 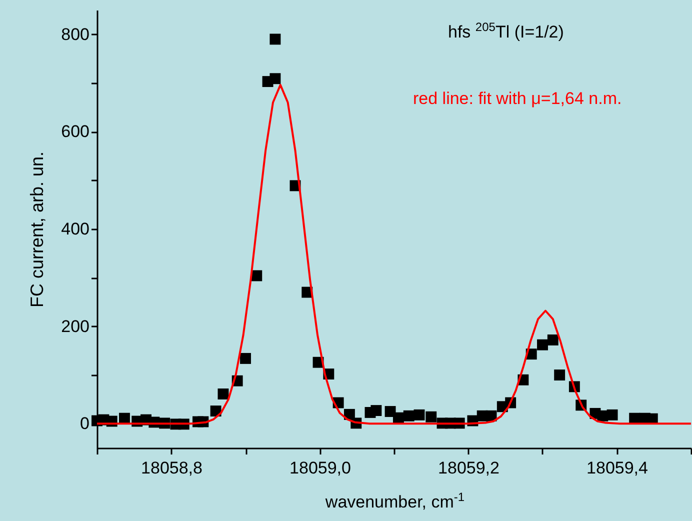 I want to click on y-tick-label: 400, so click(x=75, y=229).